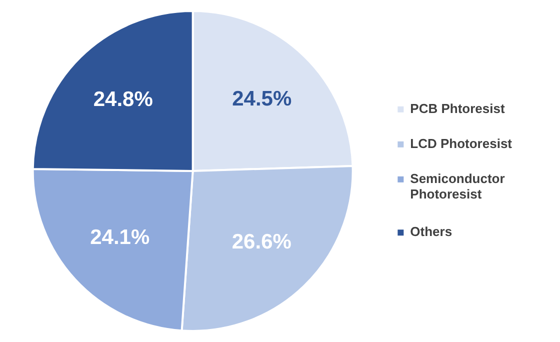 Image resolution: width=560 pixels, height=342 pixels. Describe the element at coordinates (431, 232) in the screenshot. I see `legend-label: Others` at that location.